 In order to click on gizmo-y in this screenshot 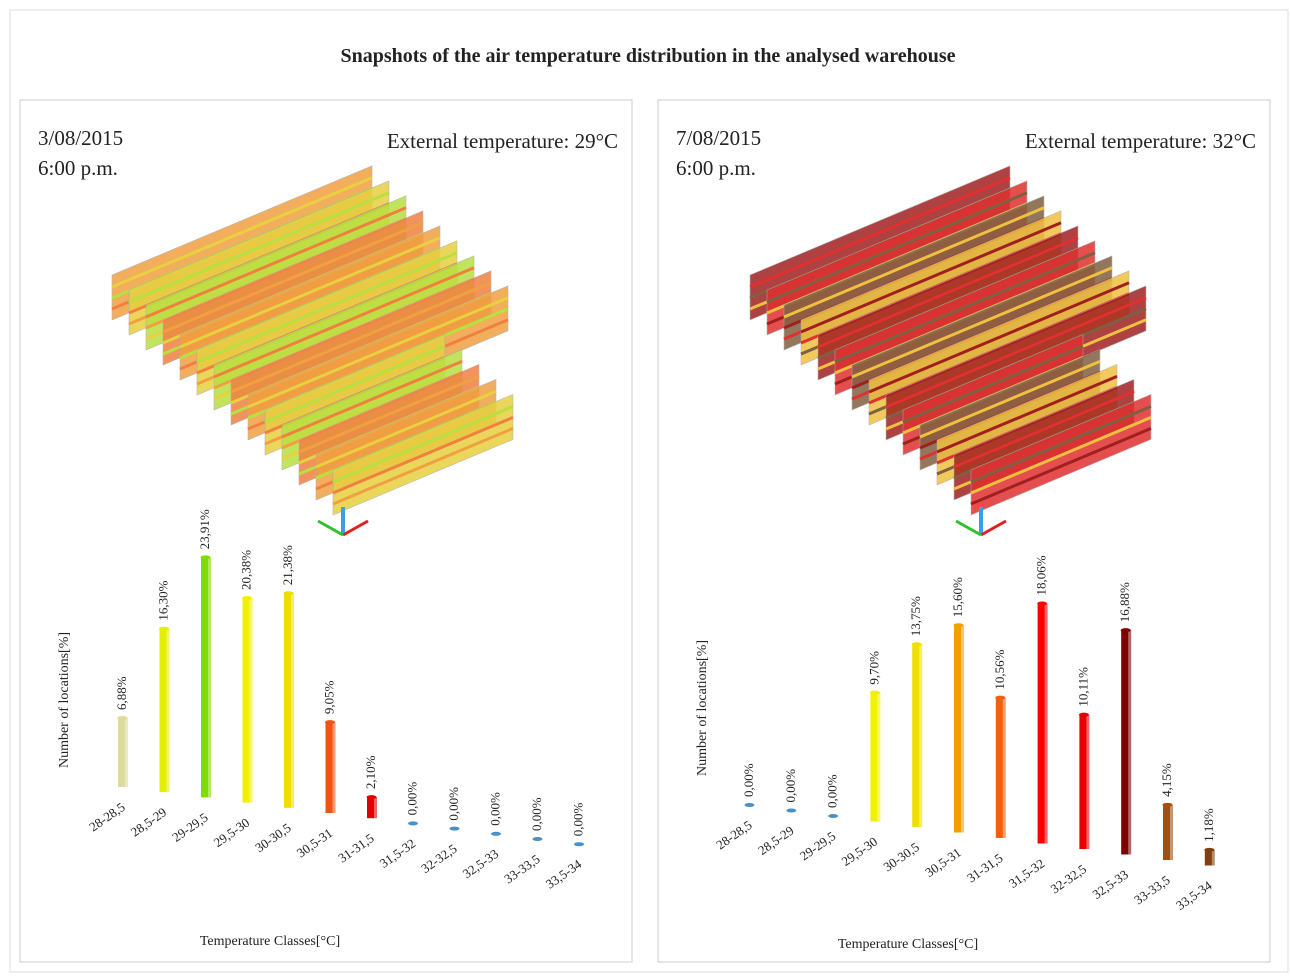, I will do `click(330, 528)`.